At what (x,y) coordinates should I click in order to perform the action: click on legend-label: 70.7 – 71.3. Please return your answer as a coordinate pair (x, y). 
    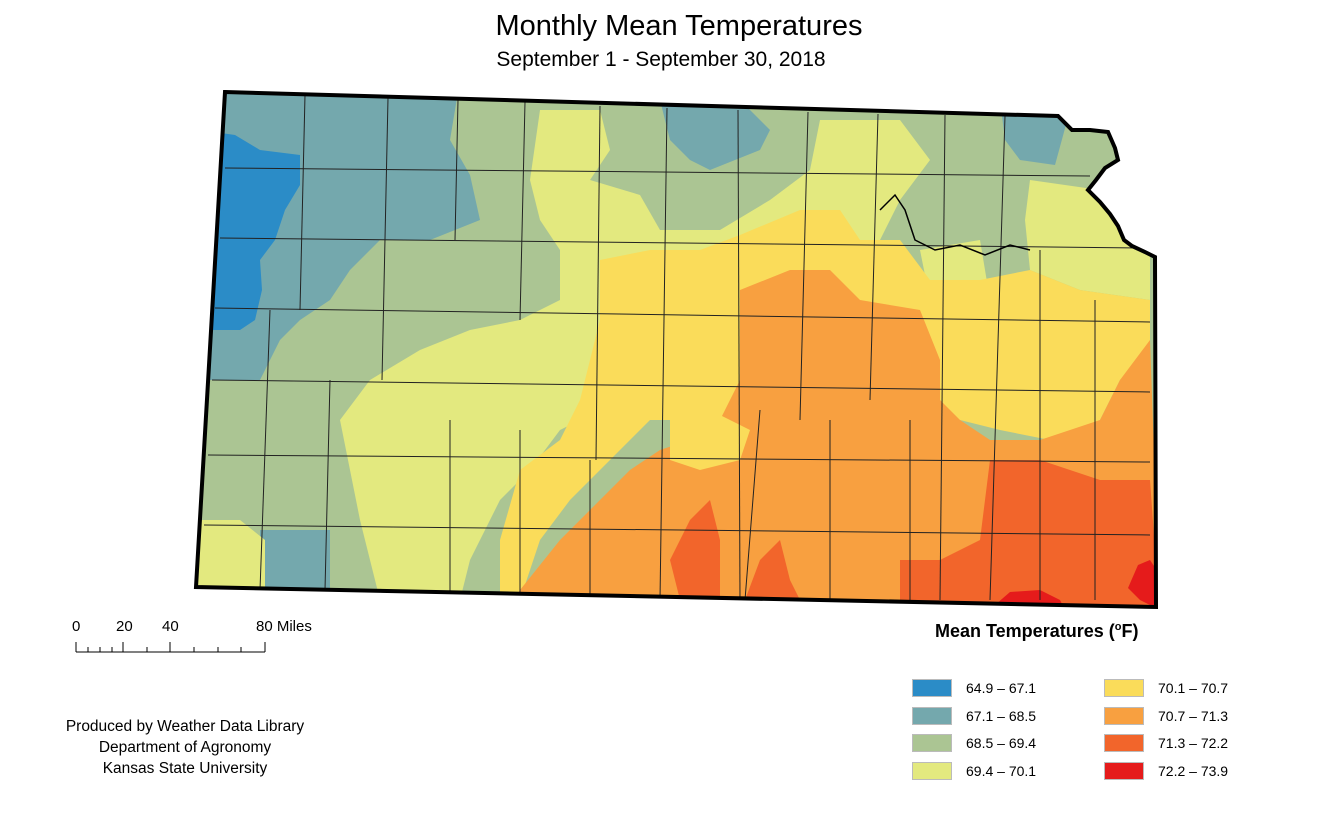
    Looking at the image, I should click on (1193, 716).